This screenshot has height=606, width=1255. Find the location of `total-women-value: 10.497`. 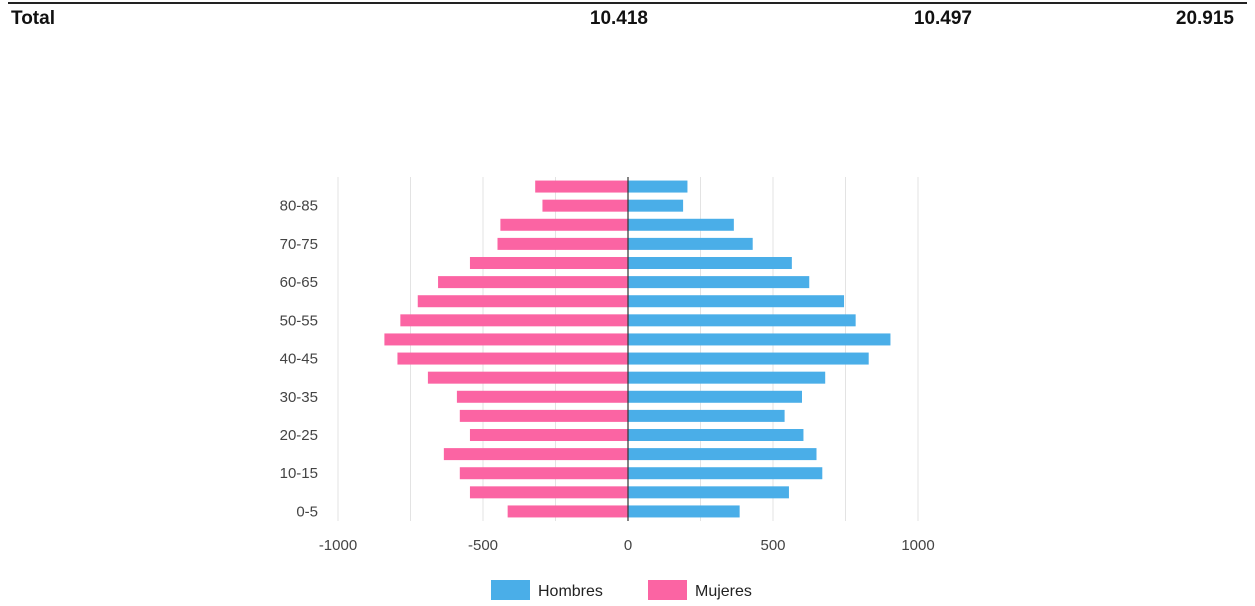

total-women-value: 10.497 is located at coordinates (942, 18).